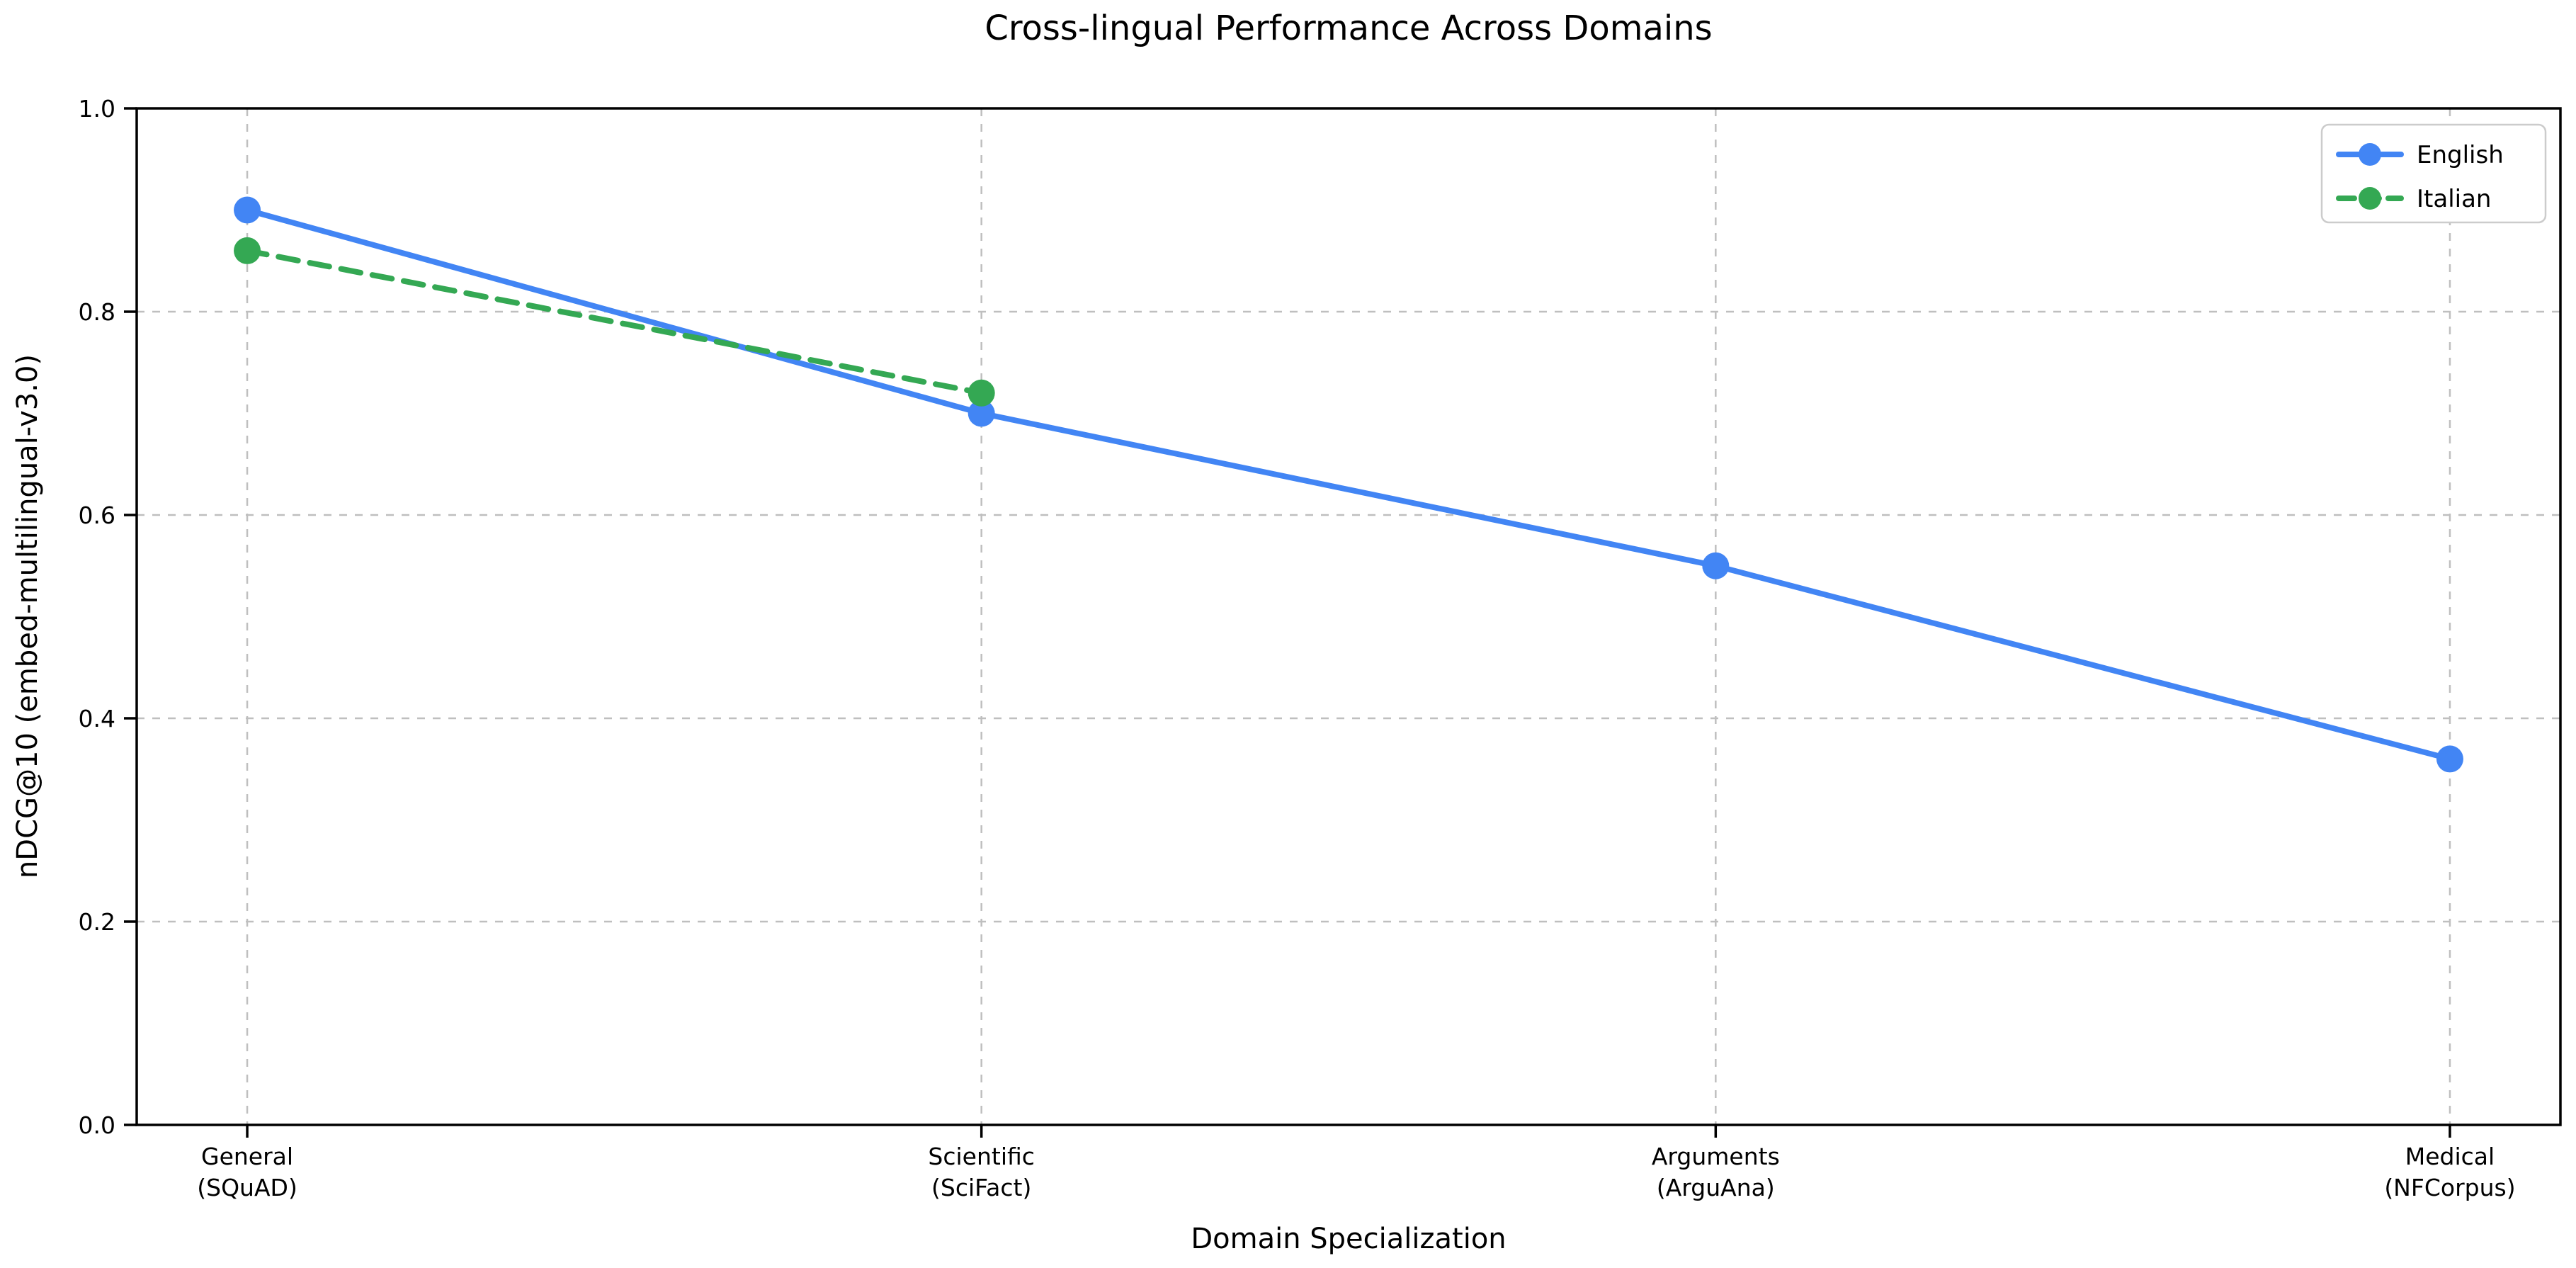 This screenshot has height=1268, width=2576. Describe the element at coordinates (1348, 28) in the screenshot. I see `chart-title: Cross-lingual Performance Across Domains` at that location.